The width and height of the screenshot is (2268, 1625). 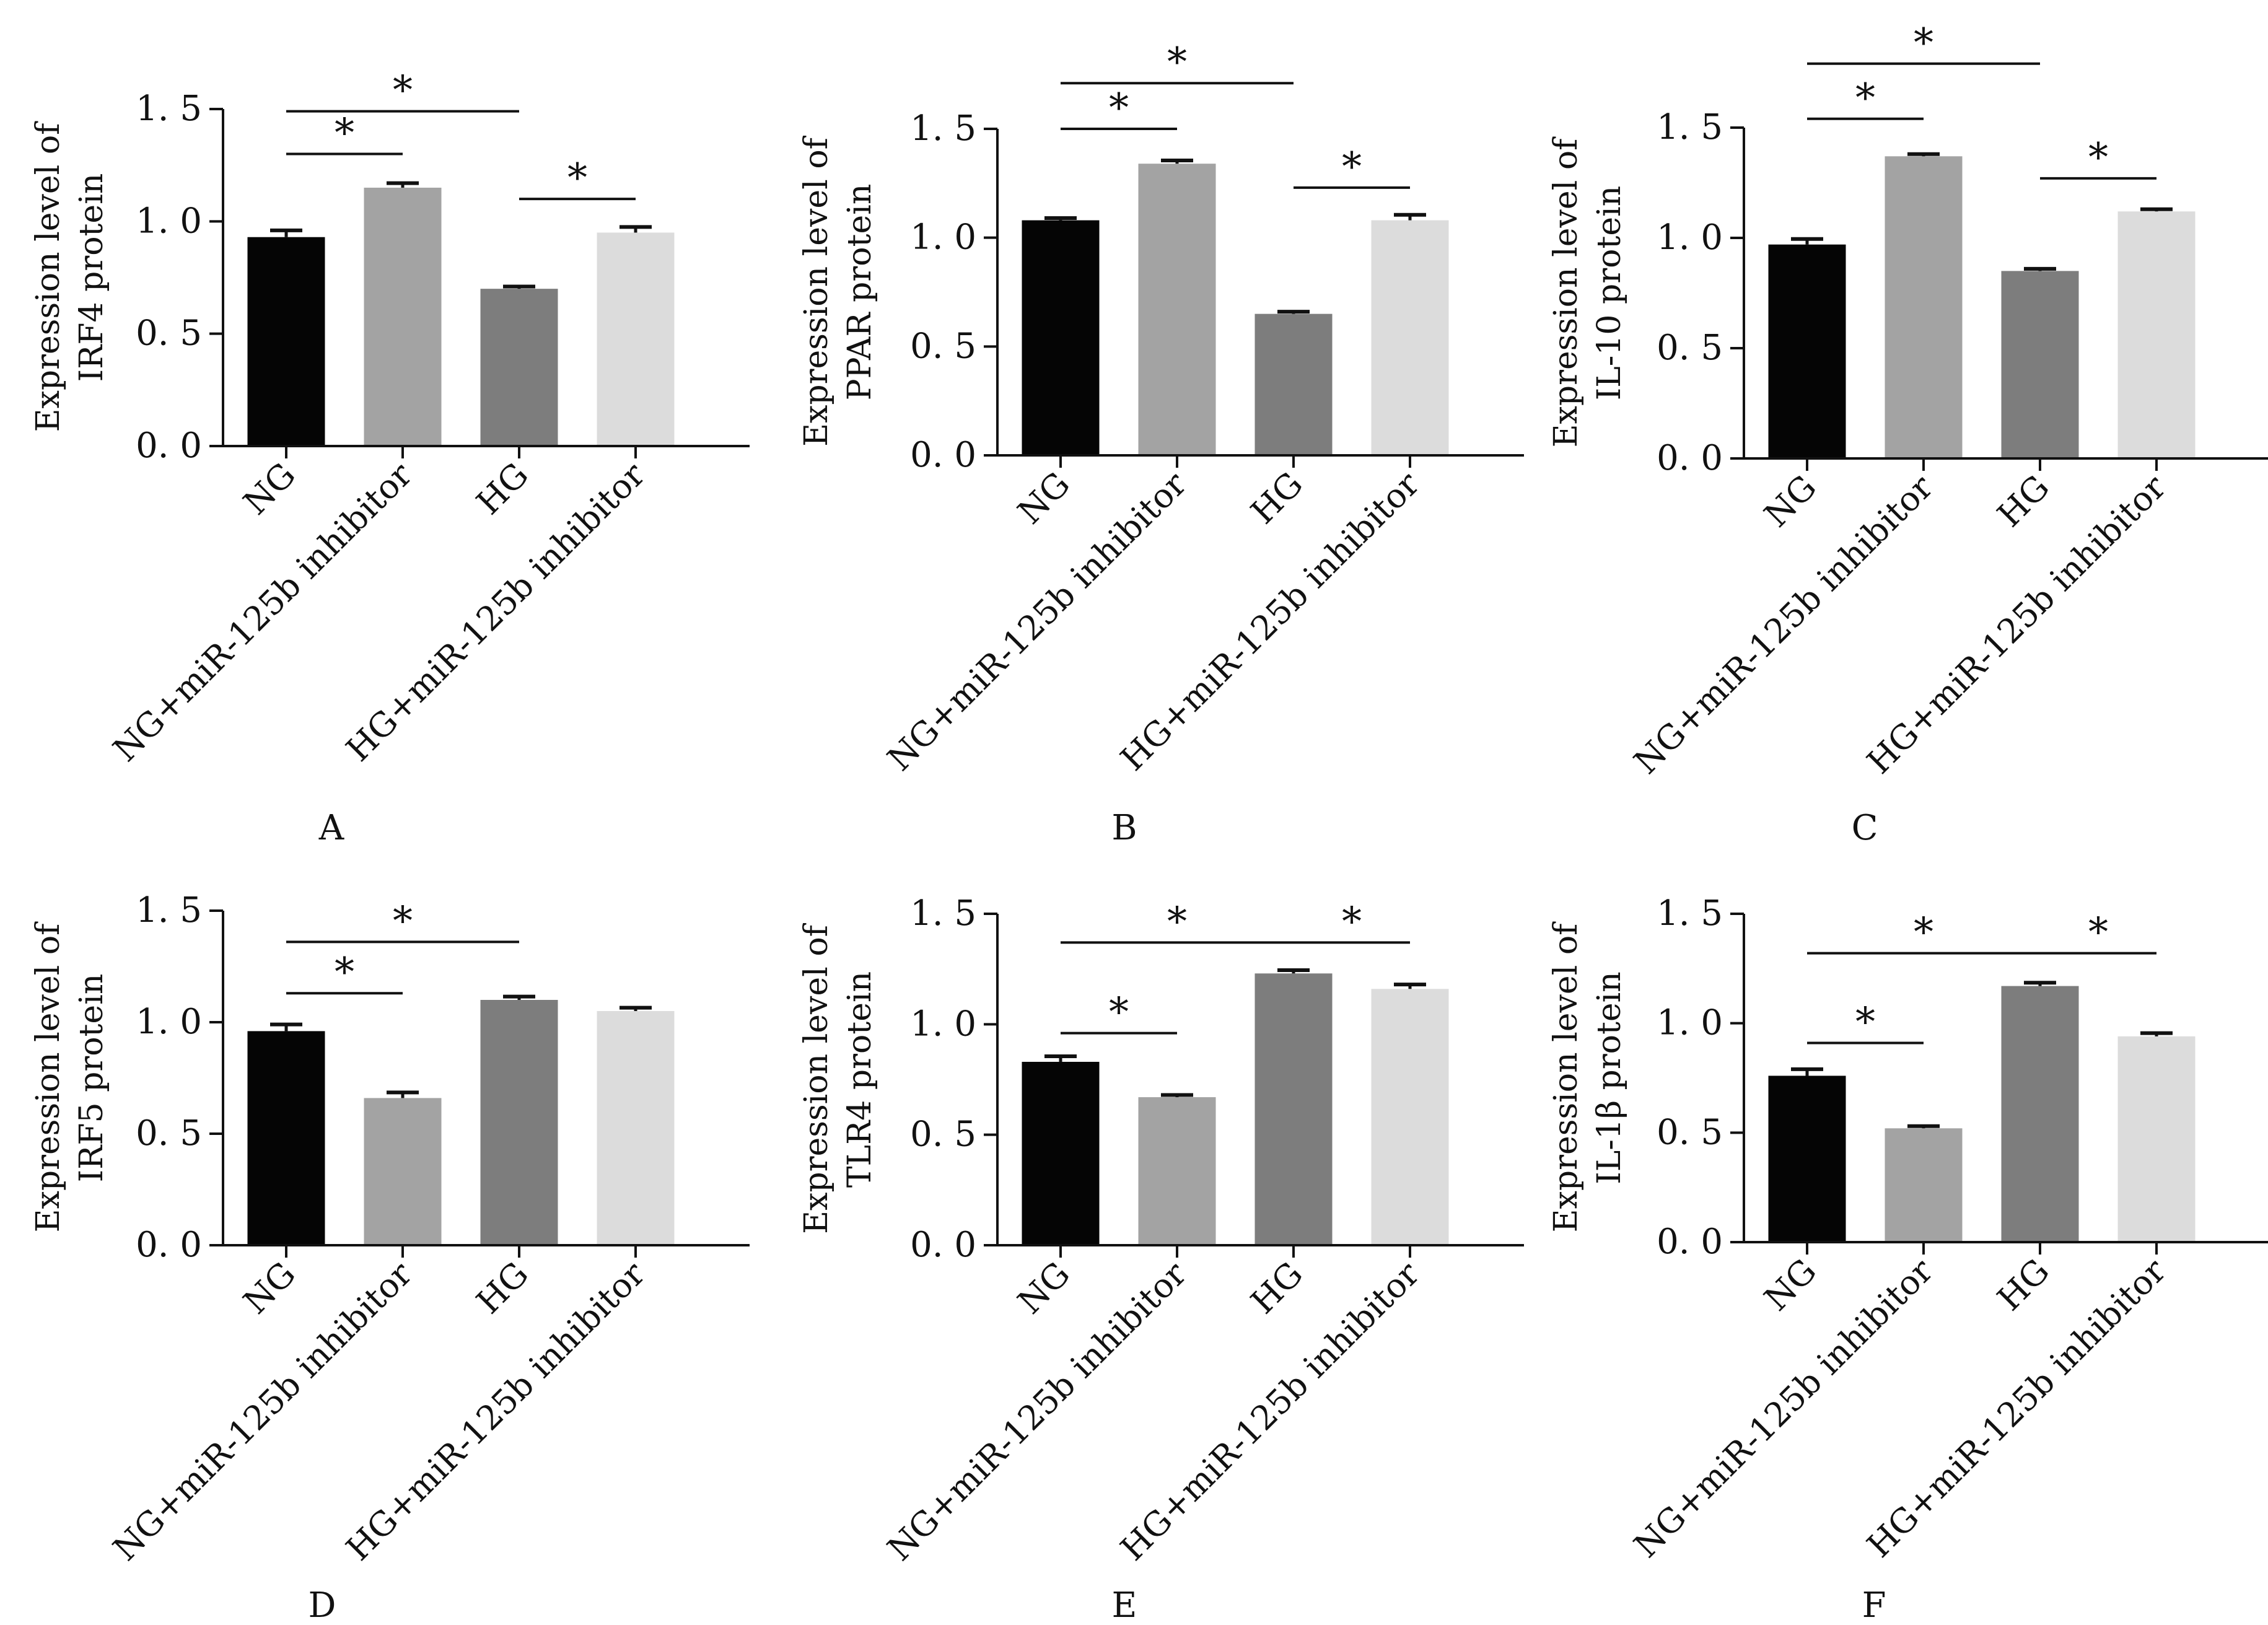 I want to click on y-tick-label-a-2: 1. 0, so click(x=169, y=221).